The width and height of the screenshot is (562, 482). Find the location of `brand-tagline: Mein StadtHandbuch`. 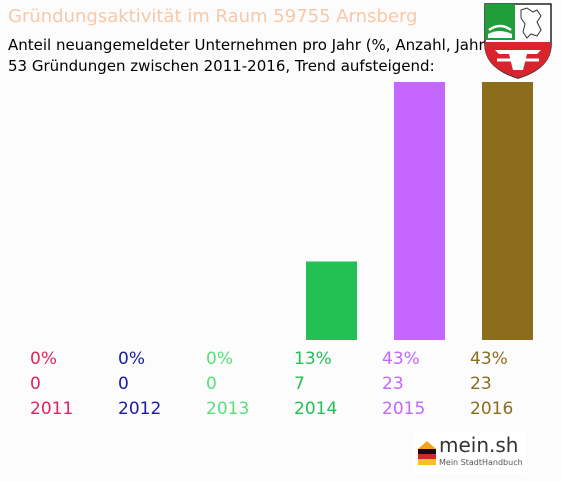

brand-tagline: Mein StadtHandbuch is located at coordinates (481, 462).